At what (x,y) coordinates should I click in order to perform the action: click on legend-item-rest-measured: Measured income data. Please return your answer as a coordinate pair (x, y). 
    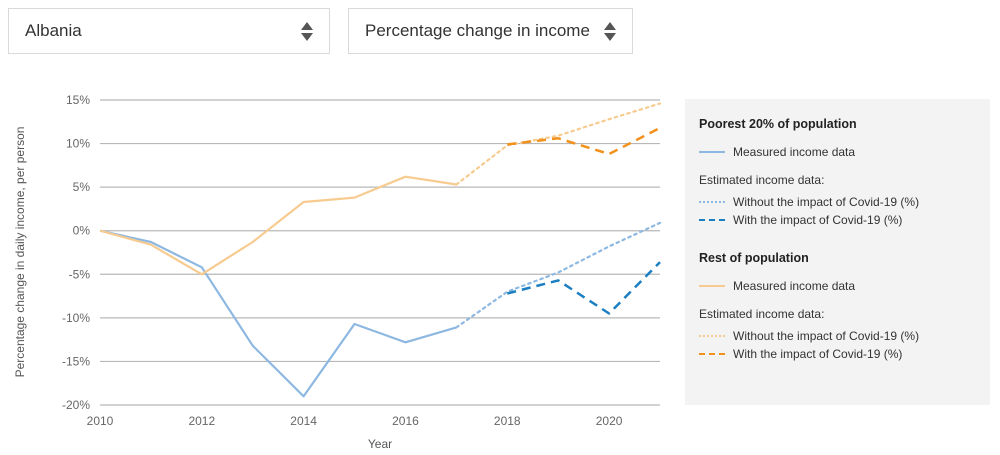
    Looking at the image, I should click on (837, 286).